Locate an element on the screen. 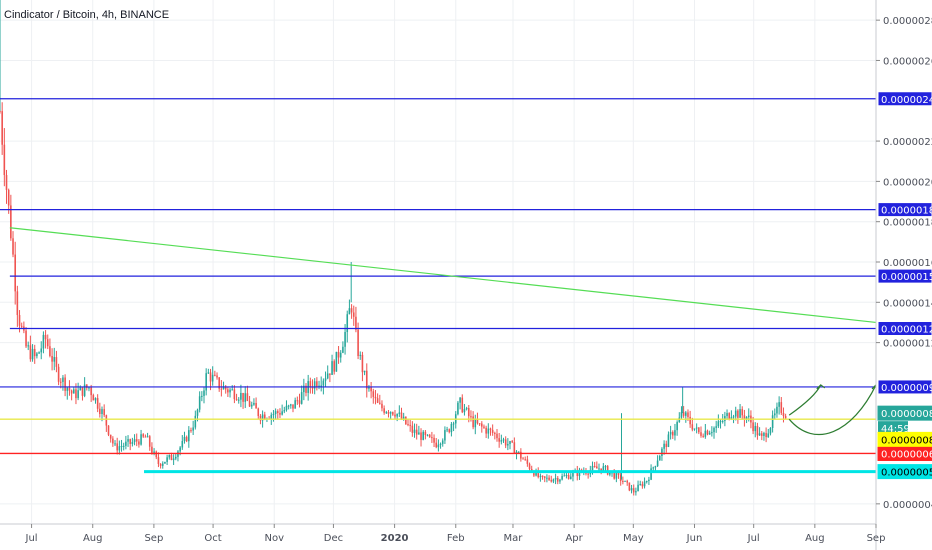 The height and width of the screenshot is (550, 932). x-tick-label: Jun is located at coordinates (694, 538).